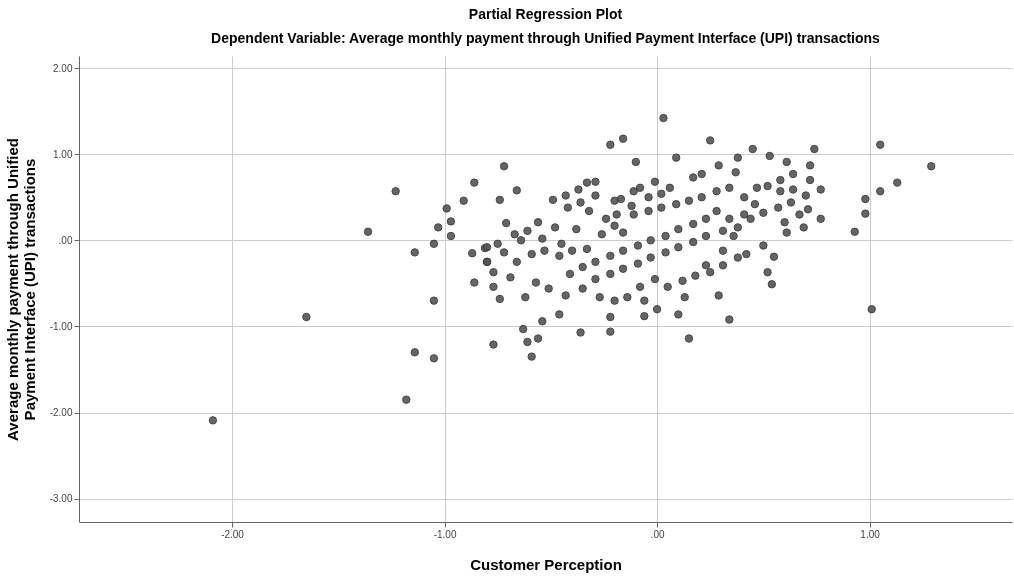 The width and height of the screenshot is (1014, 577). I want to click on y-tick-label: -3.00, so click(61, 499).